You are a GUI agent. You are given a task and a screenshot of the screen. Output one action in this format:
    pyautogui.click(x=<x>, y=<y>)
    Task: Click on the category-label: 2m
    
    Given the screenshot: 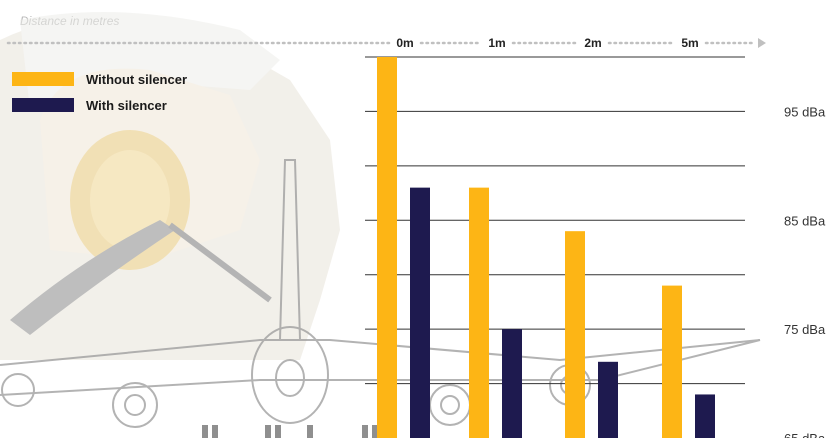 What is the action you would take?
    pyautogui.click(x=592, y=43)
    